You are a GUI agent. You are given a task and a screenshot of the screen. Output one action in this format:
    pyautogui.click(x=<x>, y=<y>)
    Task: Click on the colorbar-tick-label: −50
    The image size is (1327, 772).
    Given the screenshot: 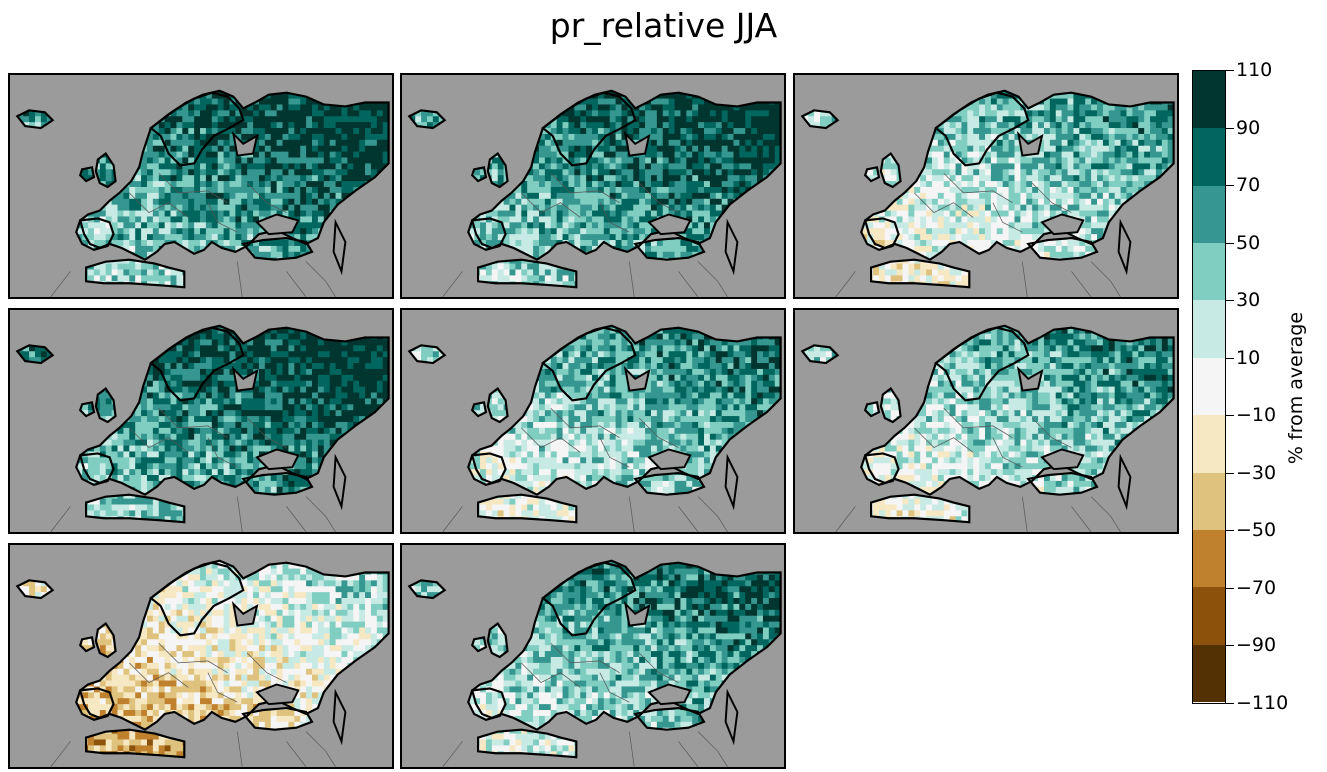 What is the action you would take?
    pyautogui.click(x=1256, y=530)
    